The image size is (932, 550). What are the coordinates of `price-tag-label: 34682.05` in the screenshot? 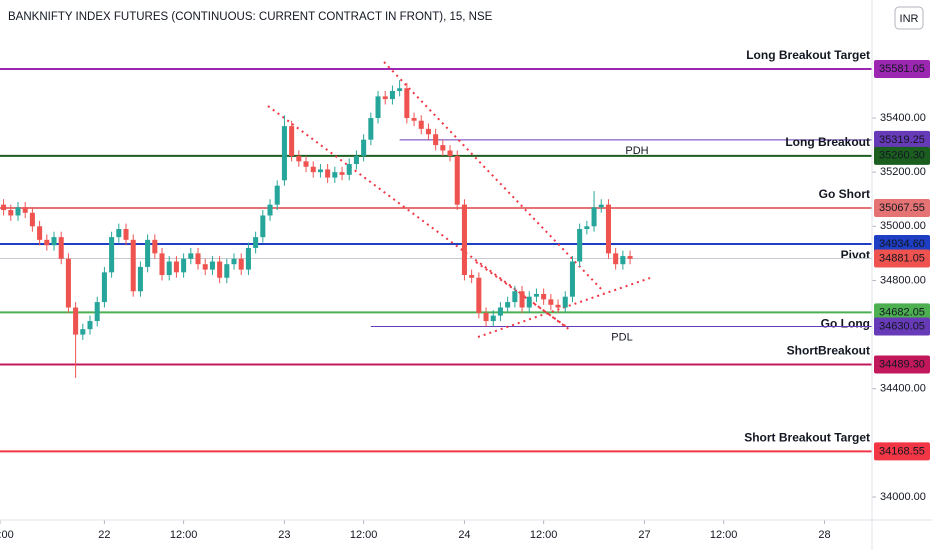 It's located at (902, 312).